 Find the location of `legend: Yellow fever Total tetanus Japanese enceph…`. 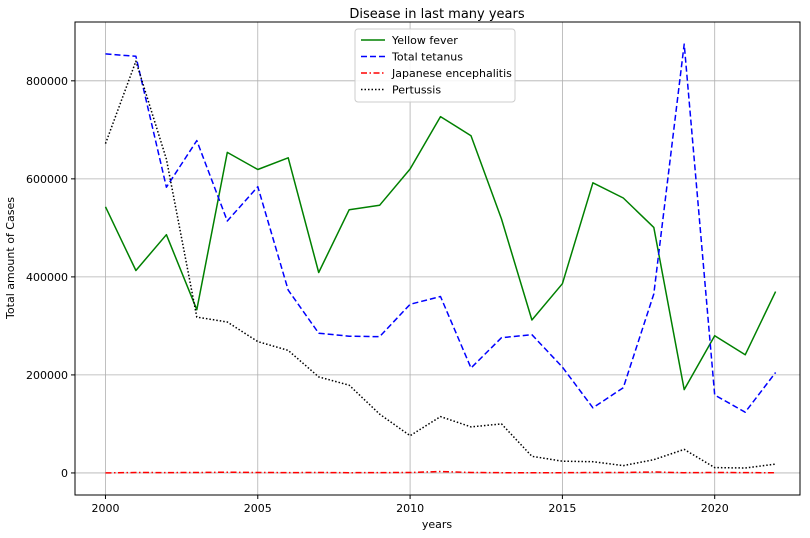

legend: Yellow fever Total tetanus Japanese enceph… is located at coordinates (435, 65).